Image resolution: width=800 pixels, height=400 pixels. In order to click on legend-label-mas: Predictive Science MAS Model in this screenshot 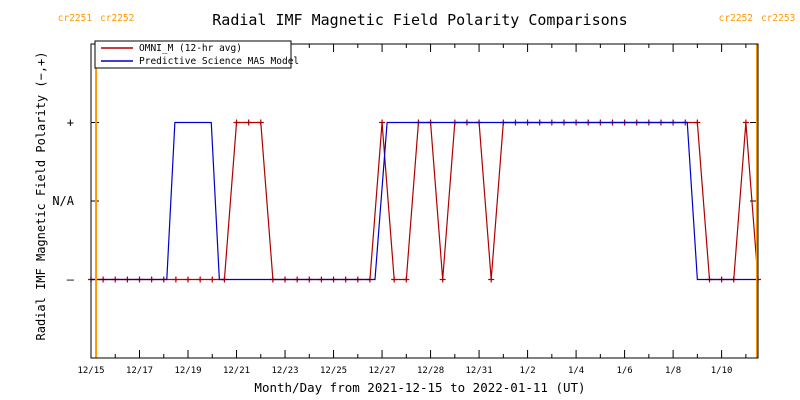, I will do `click(219, 61)`.